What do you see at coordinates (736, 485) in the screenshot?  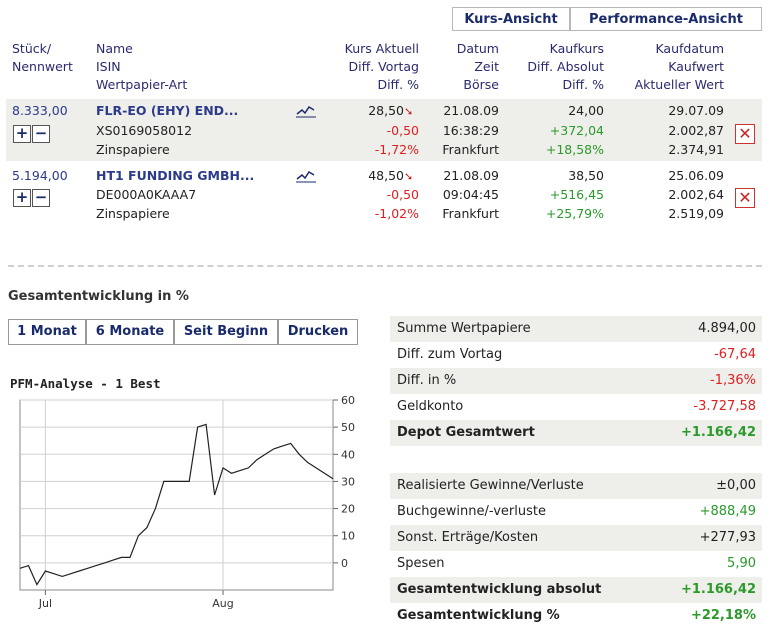 I see `summary-value: ±0,00` at bounding box center [736, 485].